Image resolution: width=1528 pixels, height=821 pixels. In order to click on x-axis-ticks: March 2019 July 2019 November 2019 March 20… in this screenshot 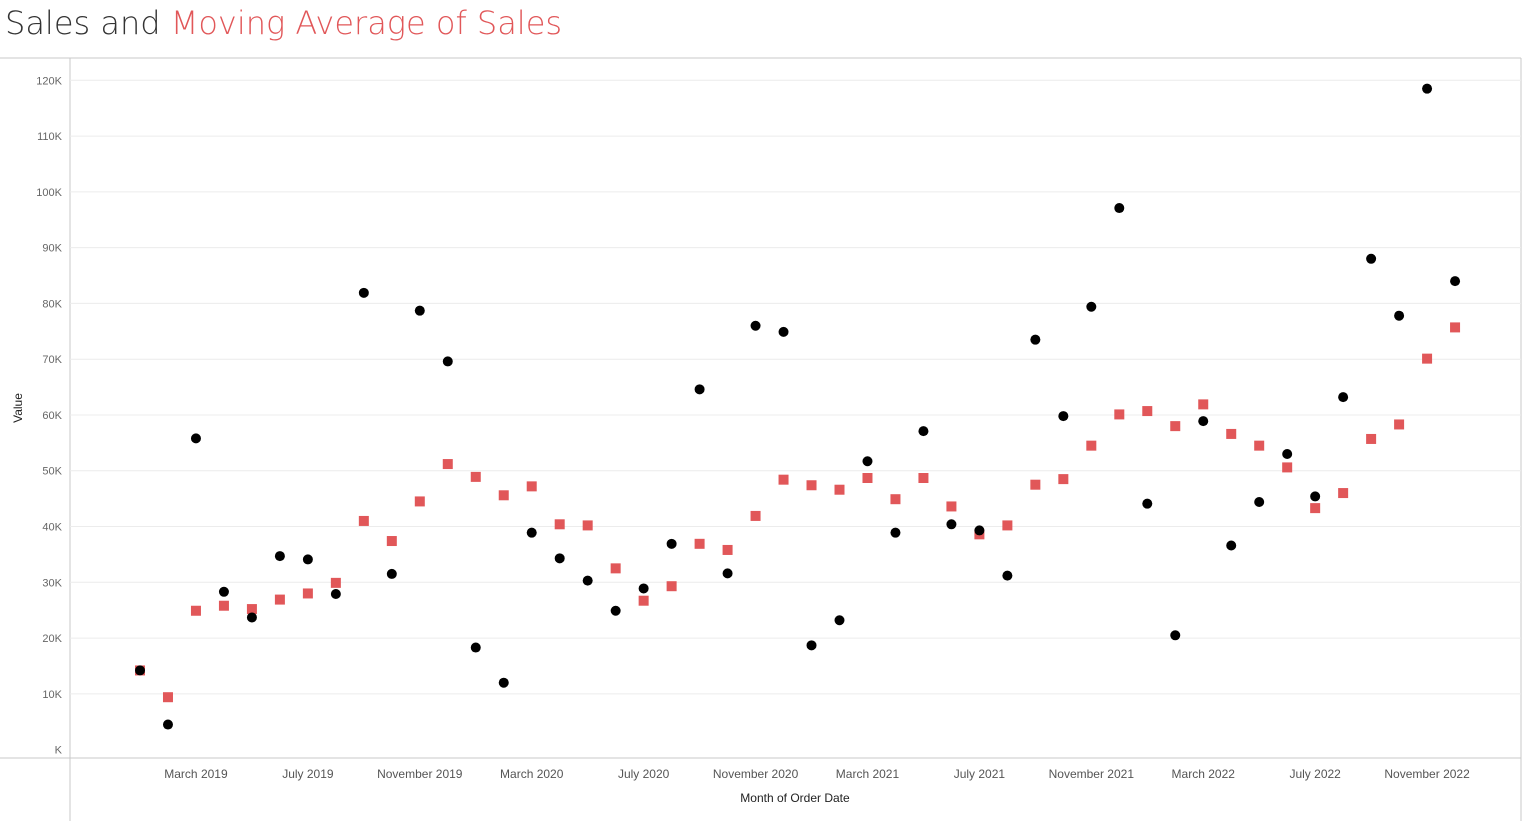, I will do `click(817, 774)`.